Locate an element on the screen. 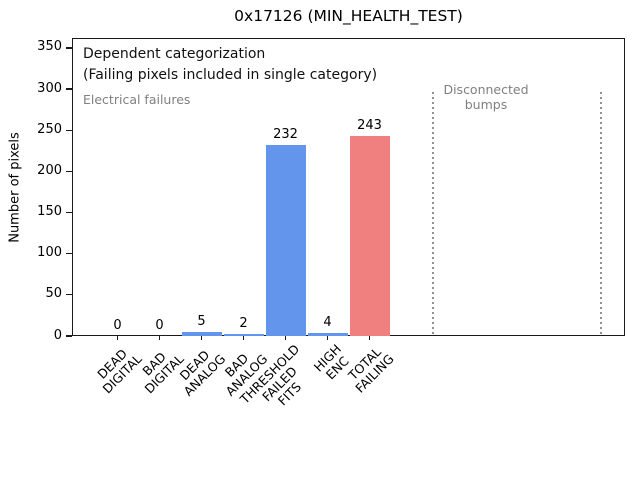 The width and height of the screenshot is (640, 480). y-tick-label: 250 is located at coordinates (49, 129).